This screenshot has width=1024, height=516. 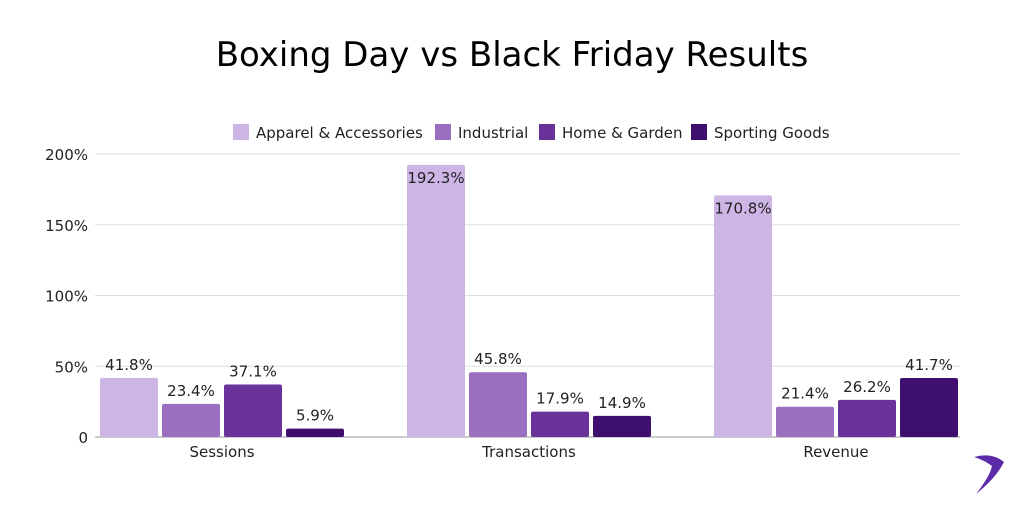 What do you see at coordinates (622, 133) in the screenshot?
I see `legend-label: Home & Garden` at bounding box center [622, 133].